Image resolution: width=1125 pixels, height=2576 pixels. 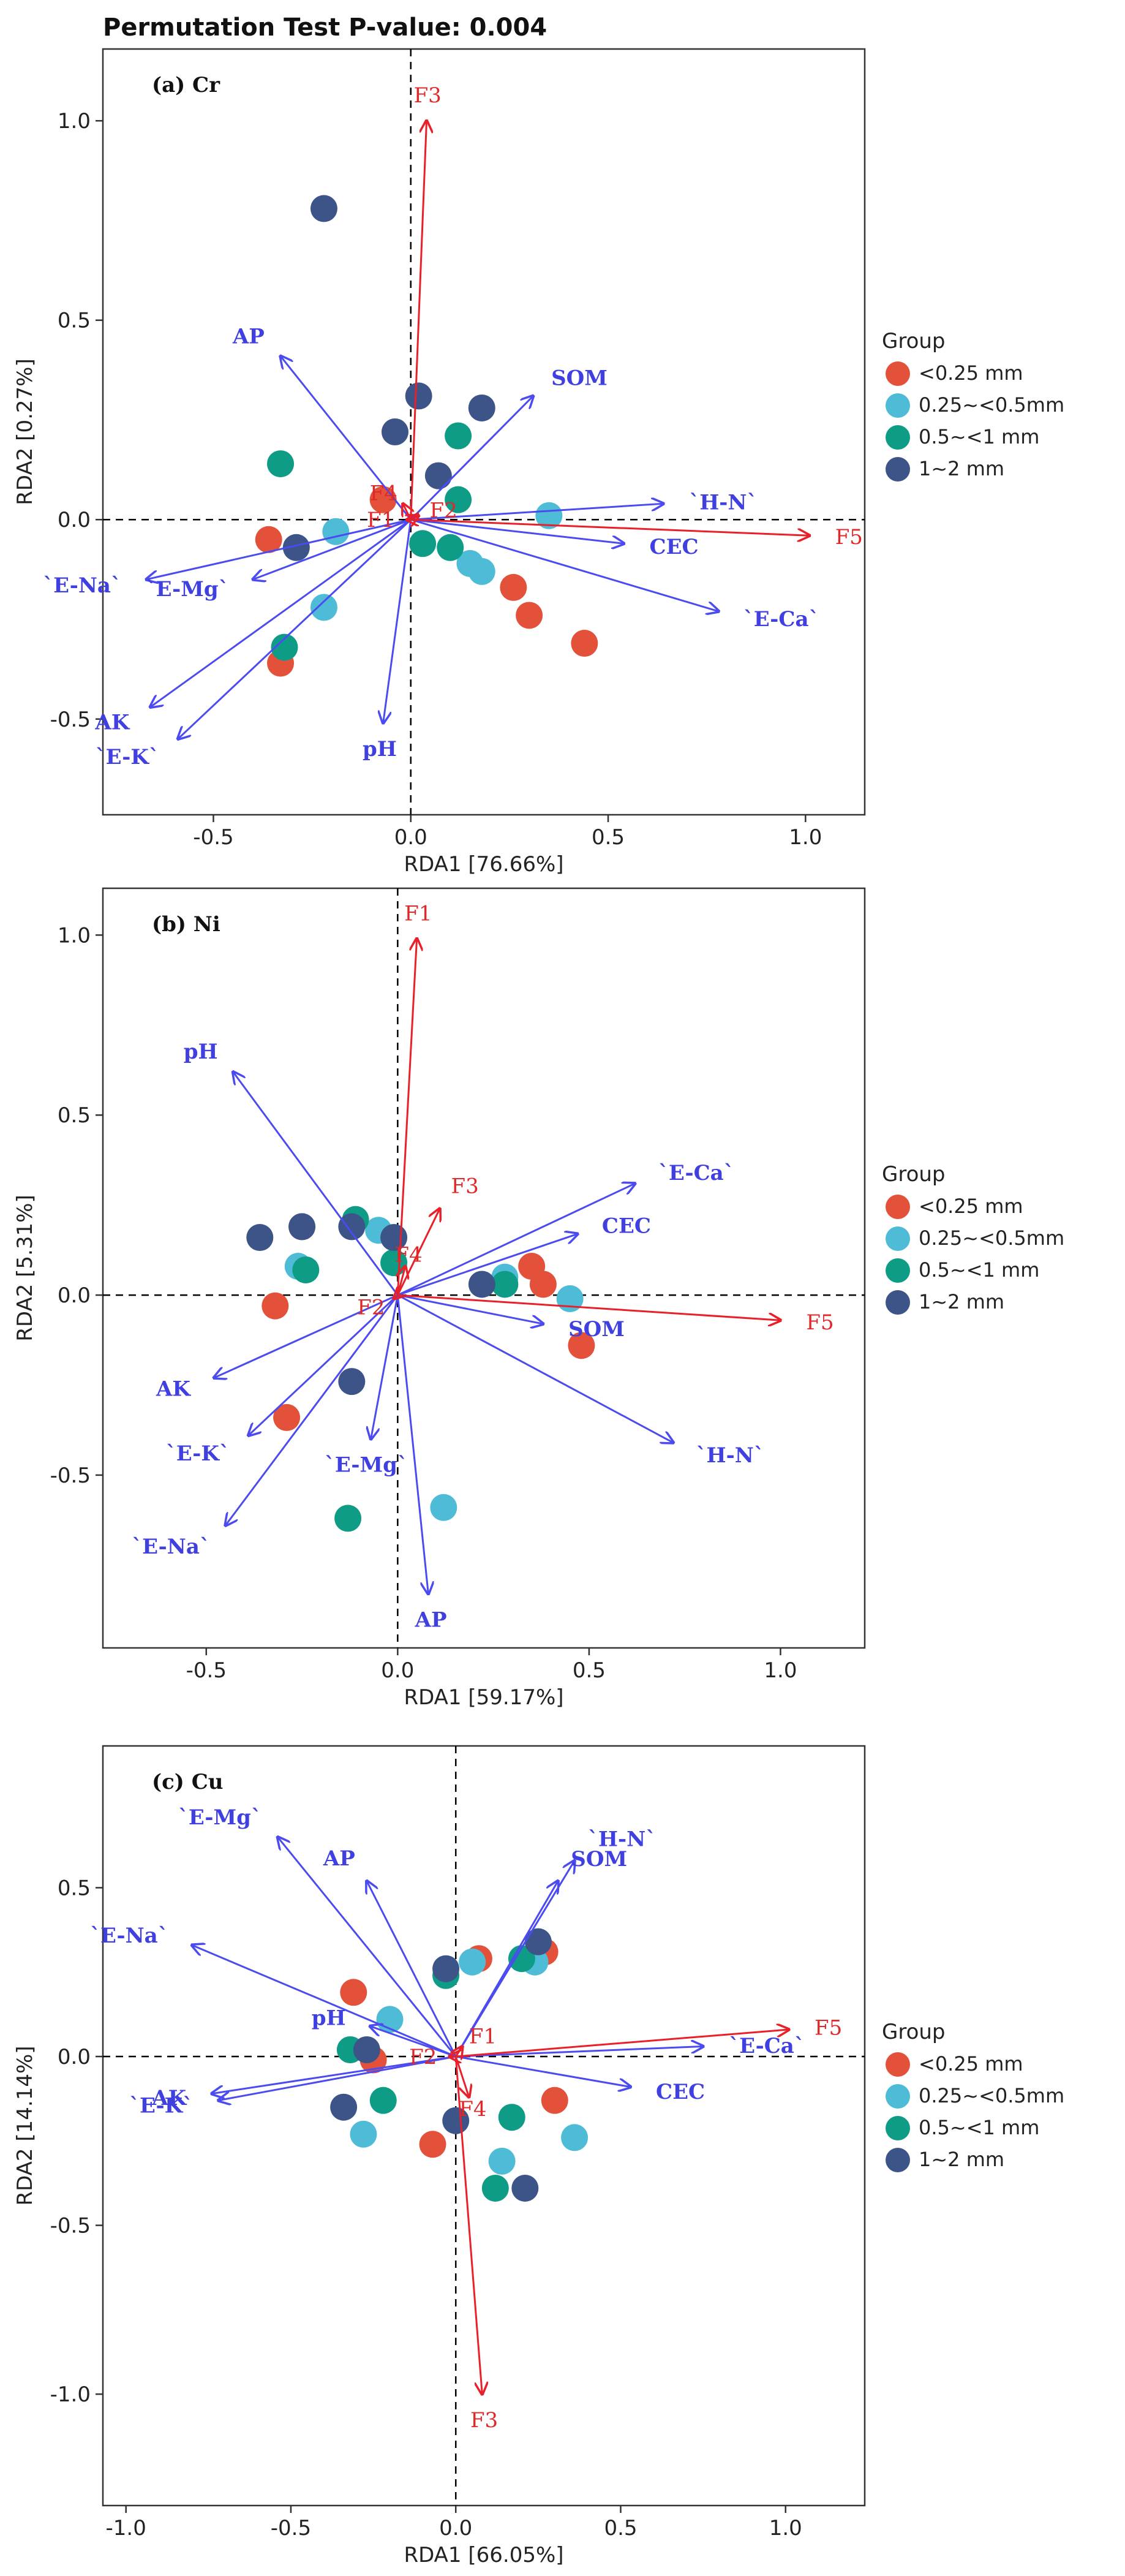 What do you see at coordinates (680, 2092) in the screenshot?
I see `env-arrow-label: CEC` at bounding box center [680, 2092].